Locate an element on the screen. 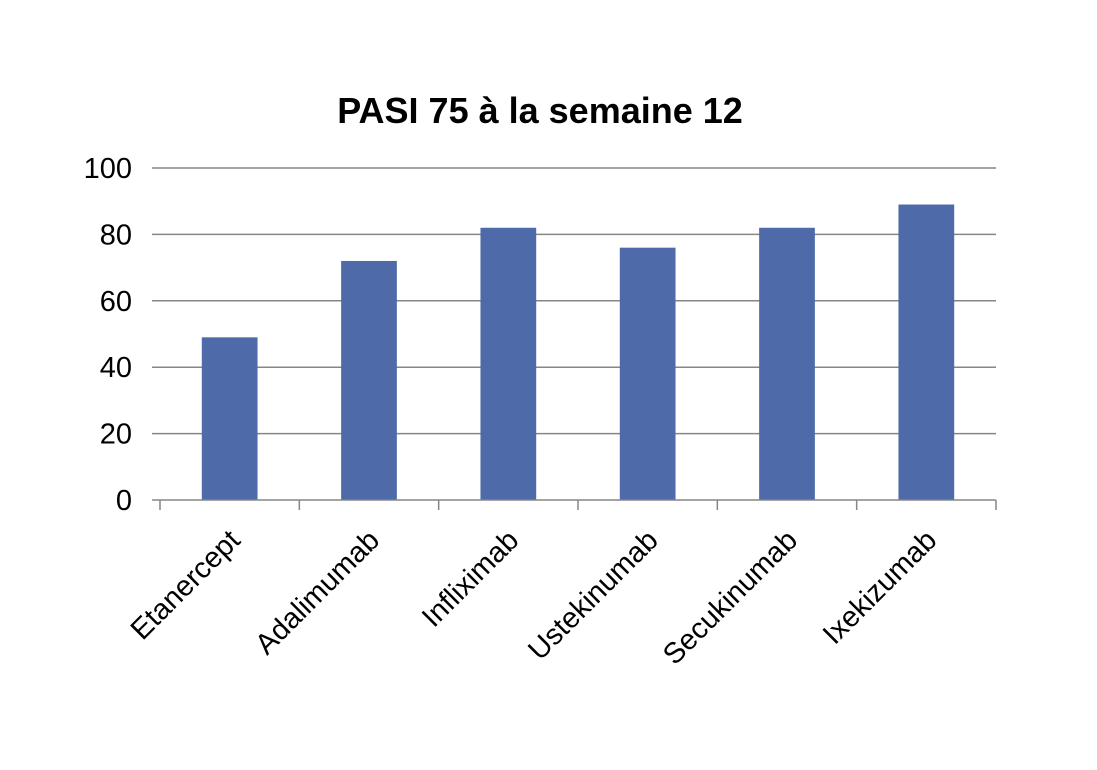 This screenshot has width=1097, height=770. x-category-label: Ixekizumab is located at coordinates (880, 587).